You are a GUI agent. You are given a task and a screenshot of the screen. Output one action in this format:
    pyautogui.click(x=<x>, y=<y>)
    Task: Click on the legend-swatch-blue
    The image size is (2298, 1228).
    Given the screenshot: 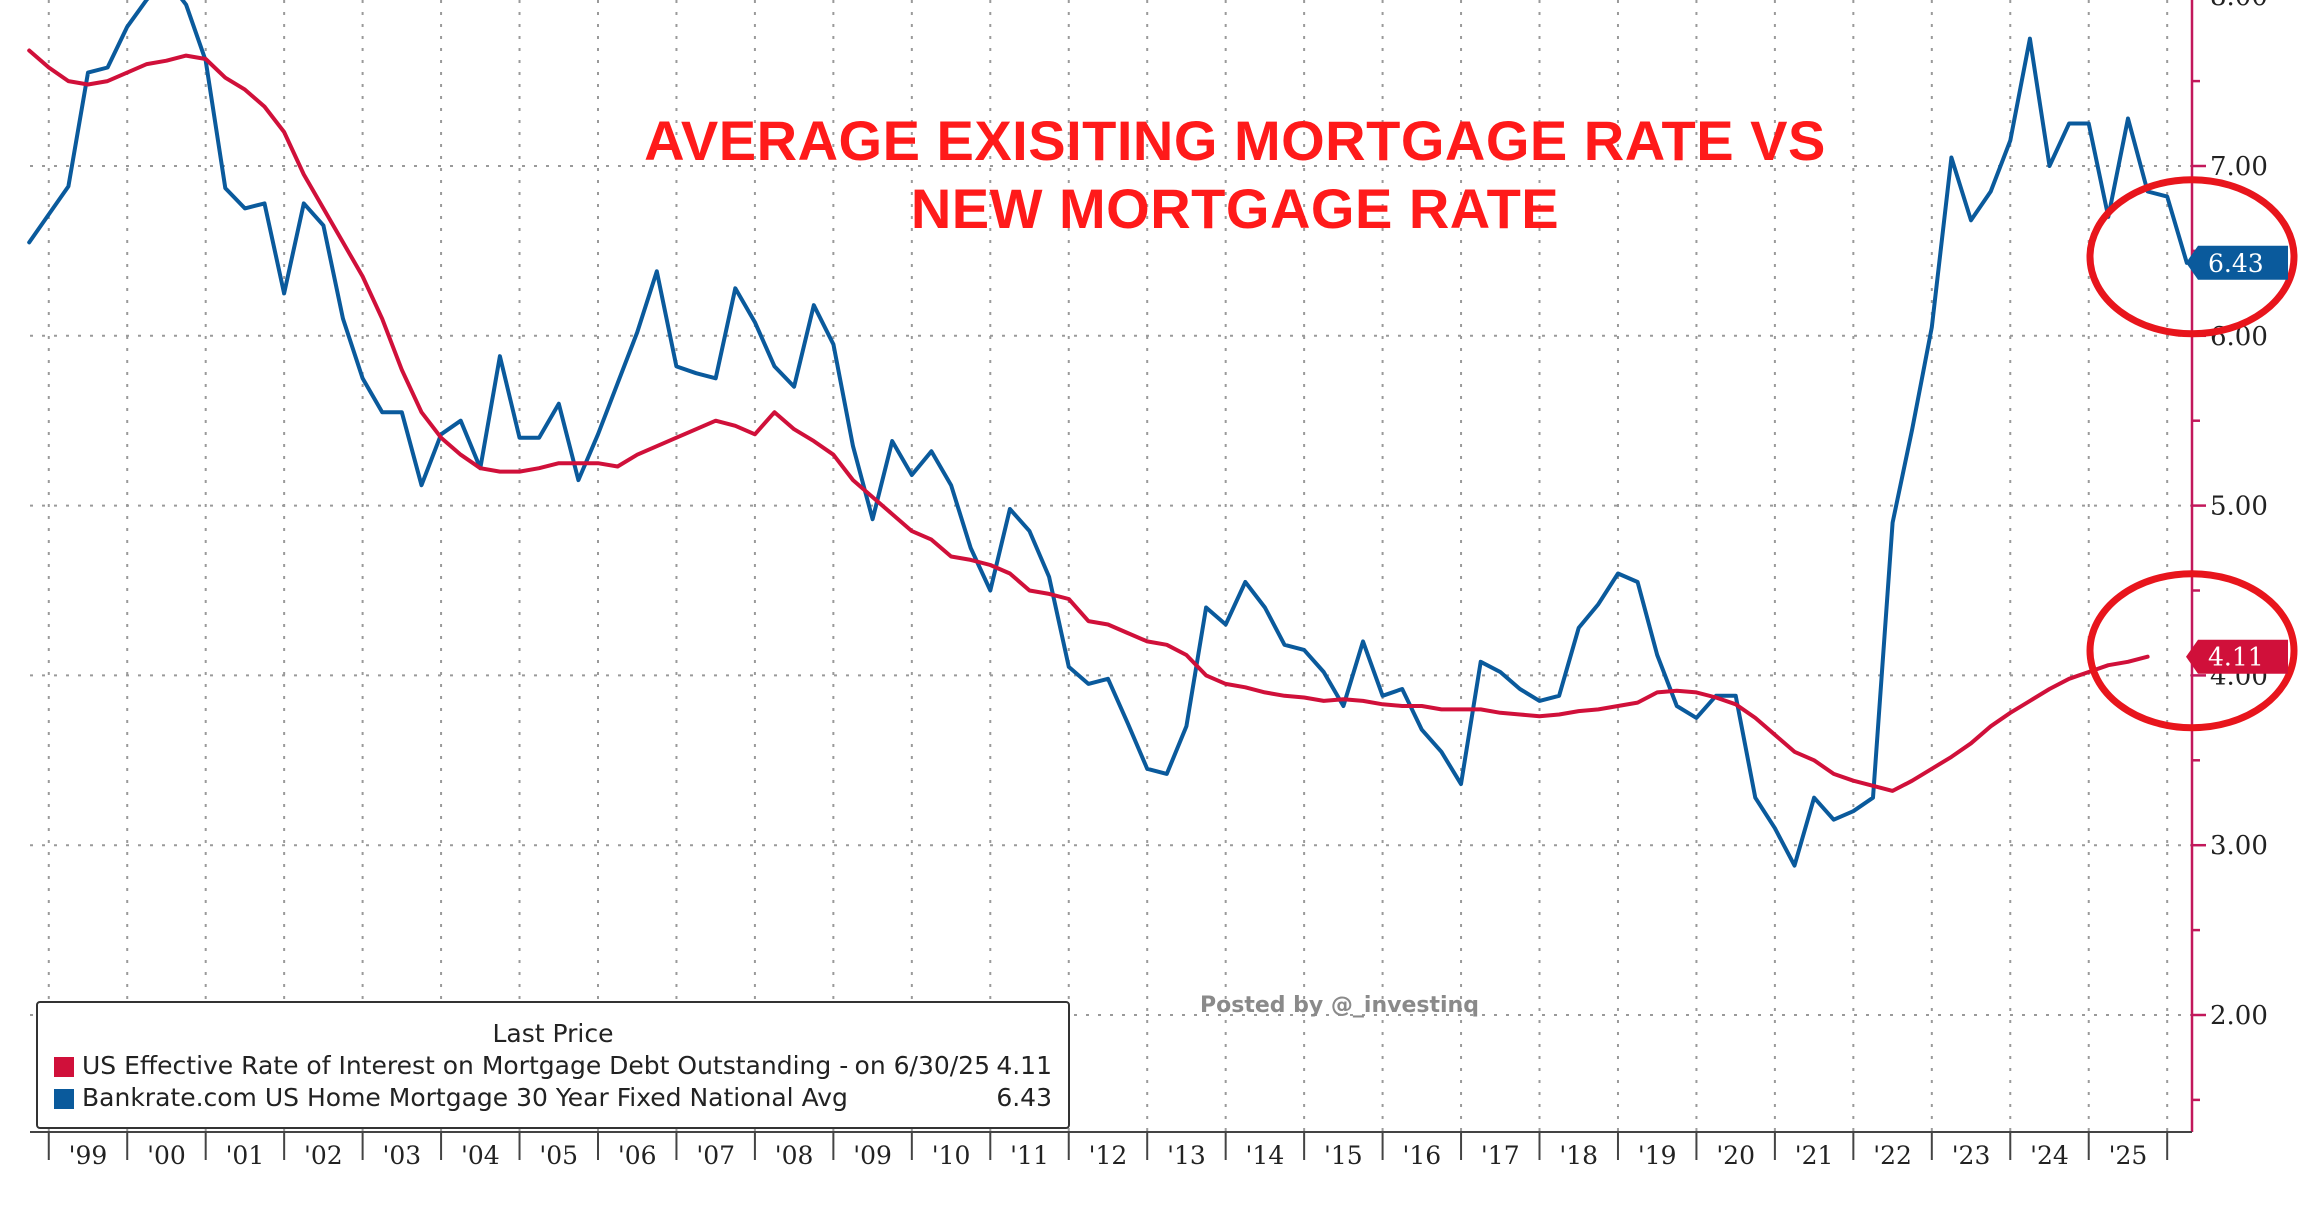 What is the action you would take?
    pyautogui.click(x=64, y=1099)
    